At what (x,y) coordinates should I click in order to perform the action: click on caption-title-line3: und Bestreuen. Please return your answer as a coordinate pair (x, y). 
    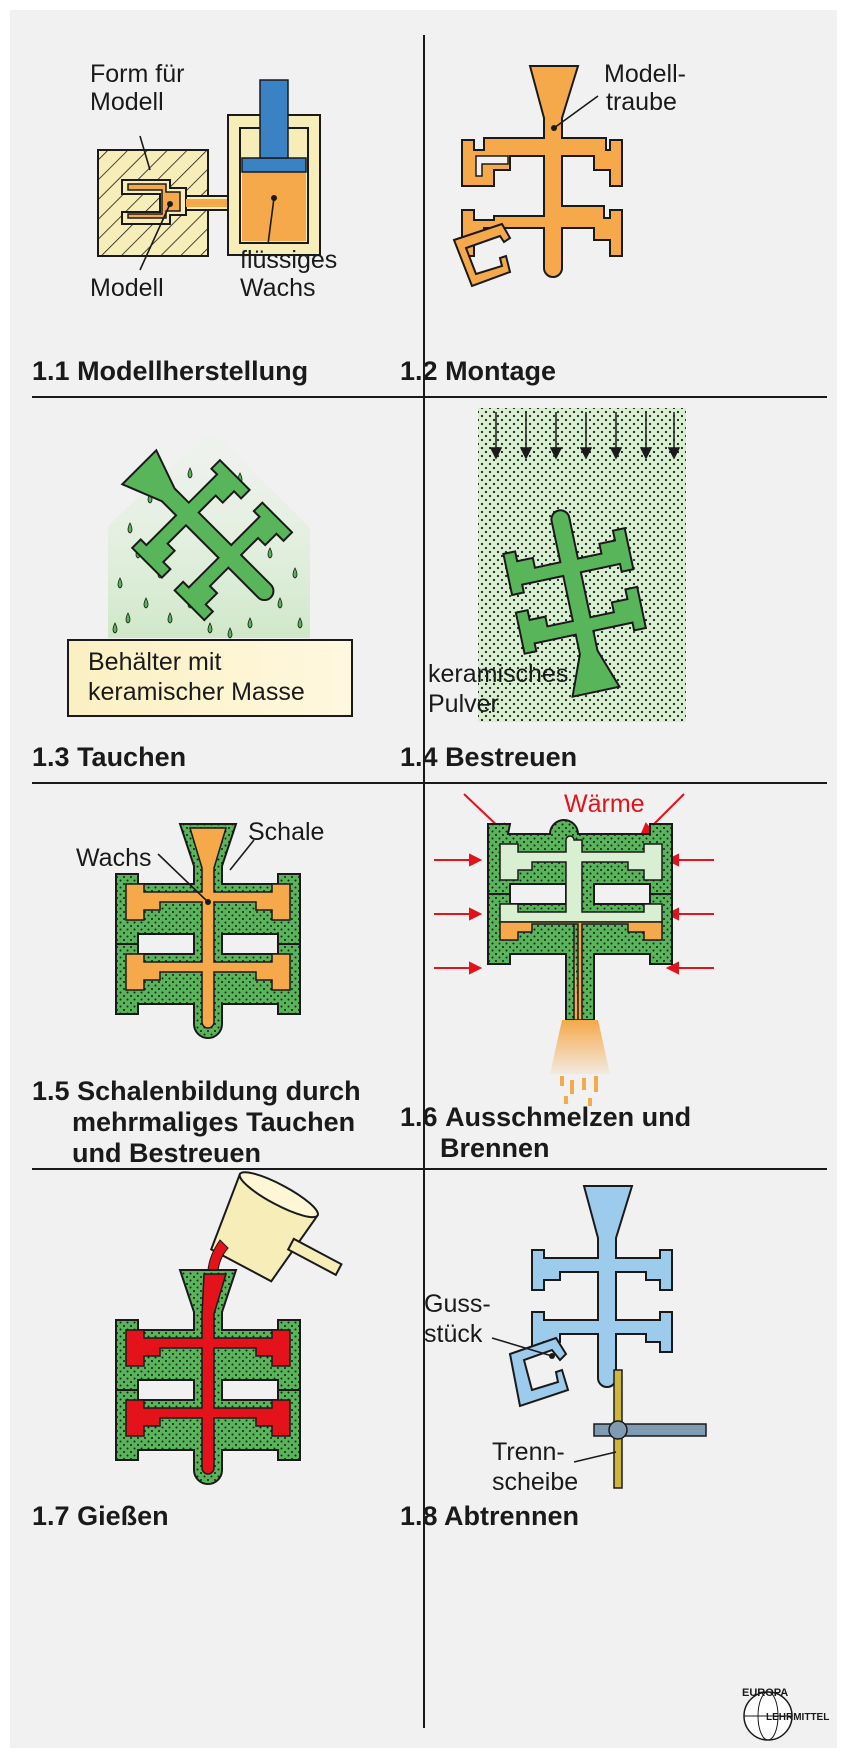
    Looking at the image, I should click on (167, 1153).